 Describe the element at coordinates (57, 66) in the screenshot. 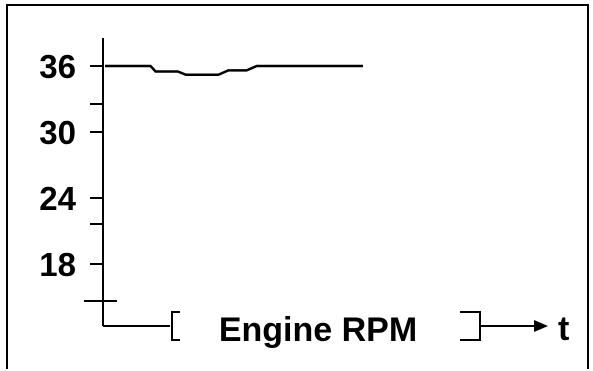

I see `y-tick-label-36: 36` at that location.